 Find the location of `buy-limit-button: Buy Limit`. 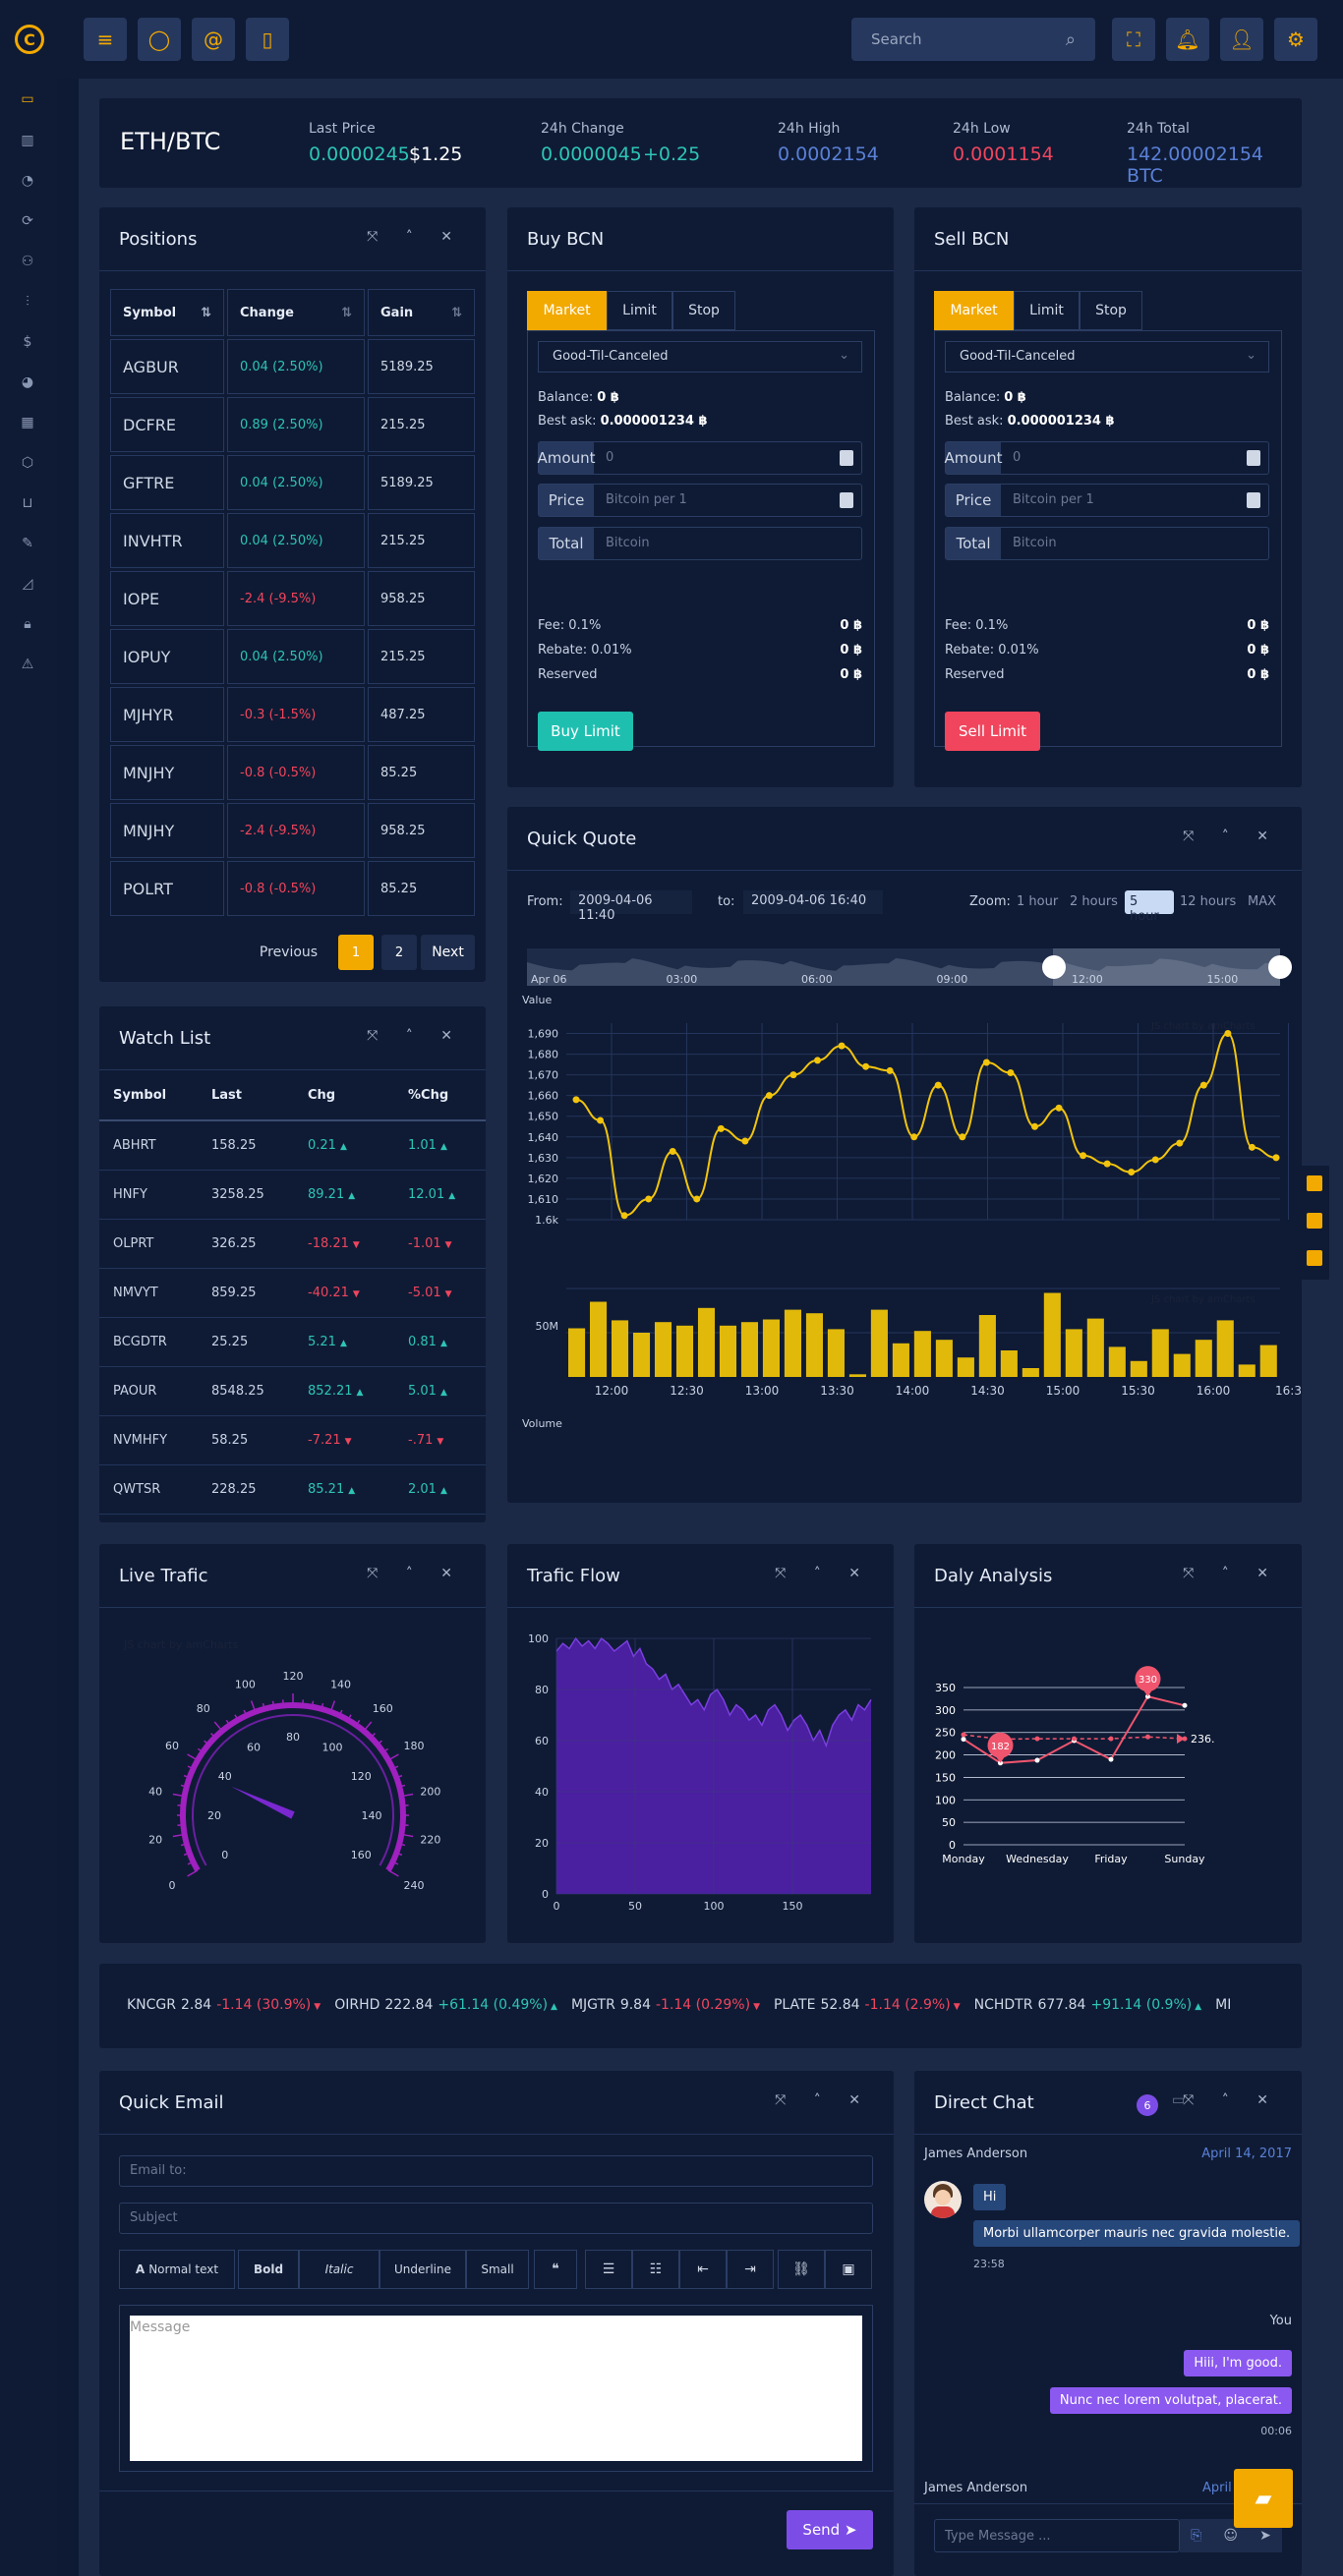

buy-limit-button: Buy Limit is located at coordinates (585, 732).